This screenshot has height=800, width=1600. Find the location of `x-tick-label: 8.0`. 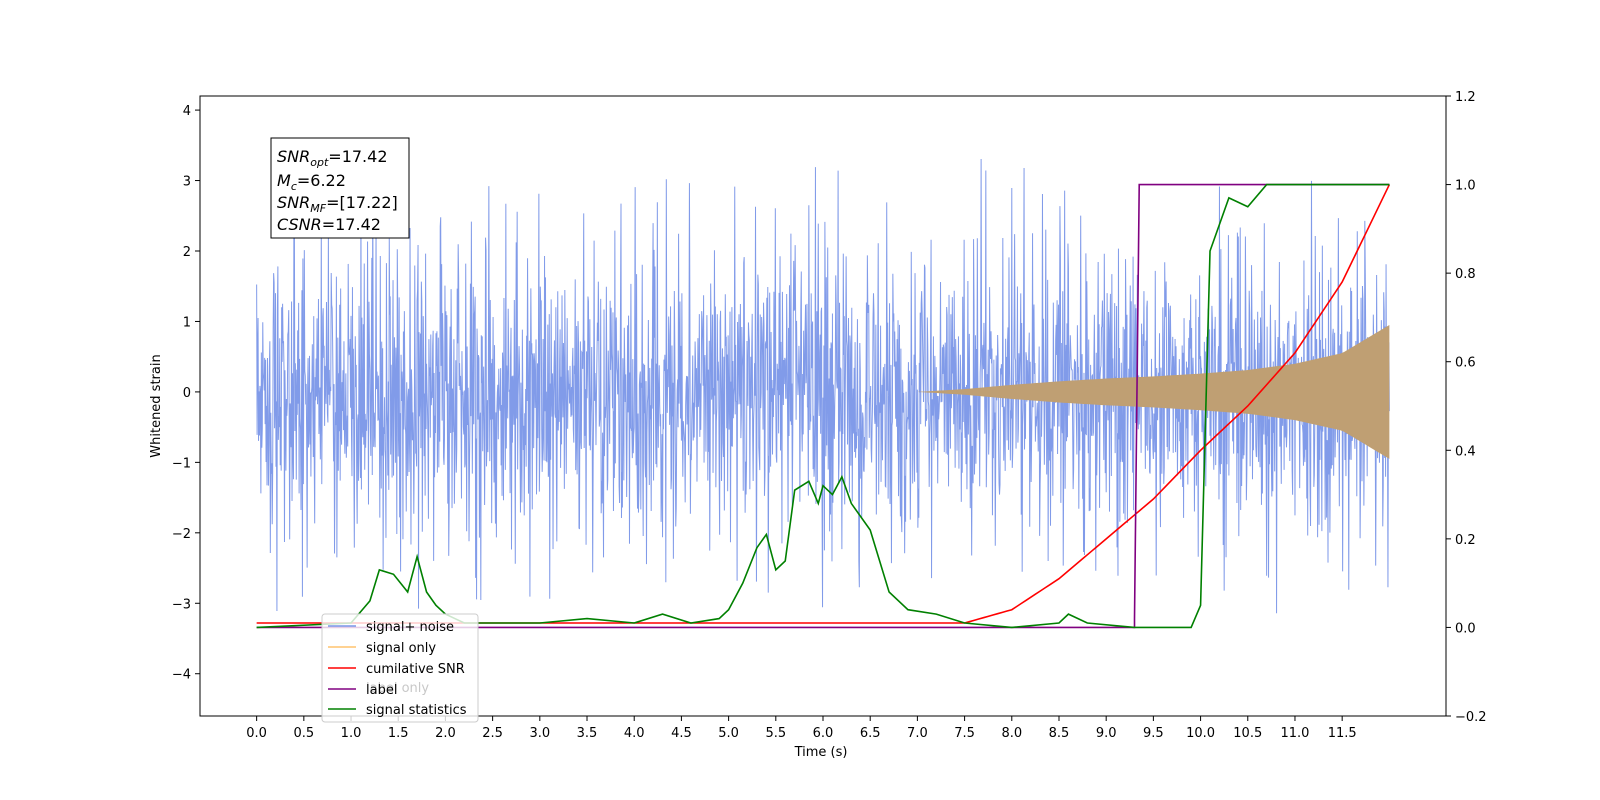

x-tick-label: 8.0 is located at coordinates (1011, 733).